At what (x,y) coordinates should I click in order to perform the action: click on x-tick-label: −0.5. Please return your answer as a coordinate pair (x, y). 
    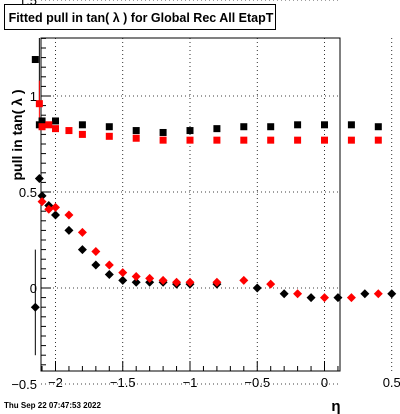
    Looking at the image, I should click on (257, 382).